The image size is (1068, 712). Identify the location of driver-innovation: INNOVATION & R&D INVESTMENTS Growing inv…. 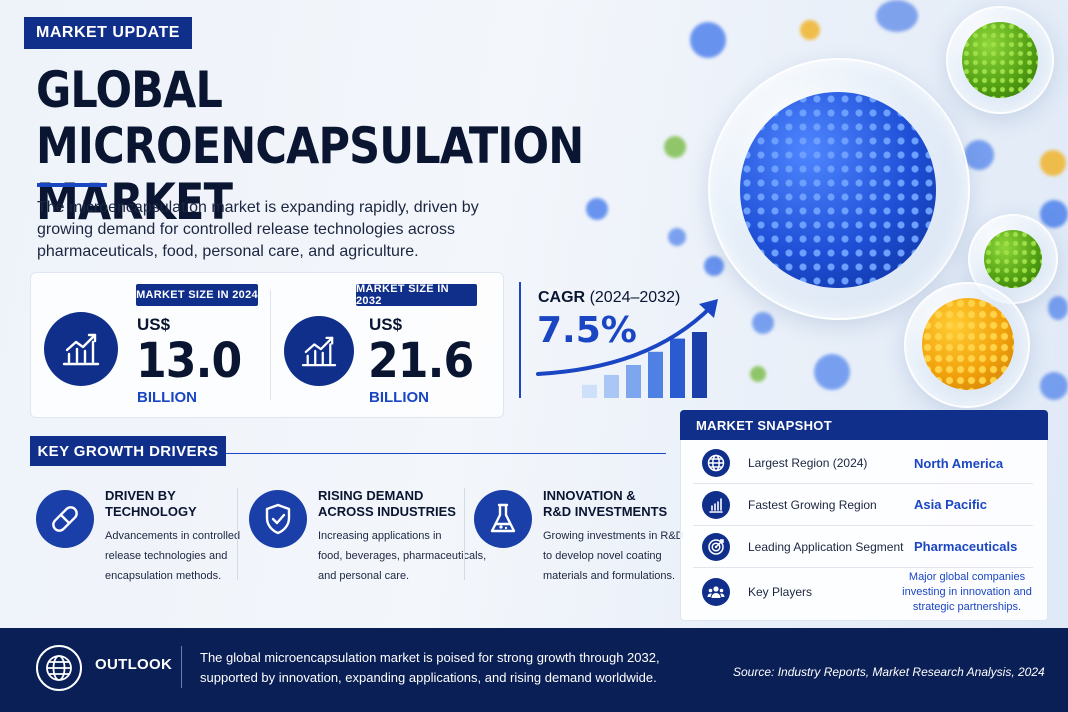
(613, 537).